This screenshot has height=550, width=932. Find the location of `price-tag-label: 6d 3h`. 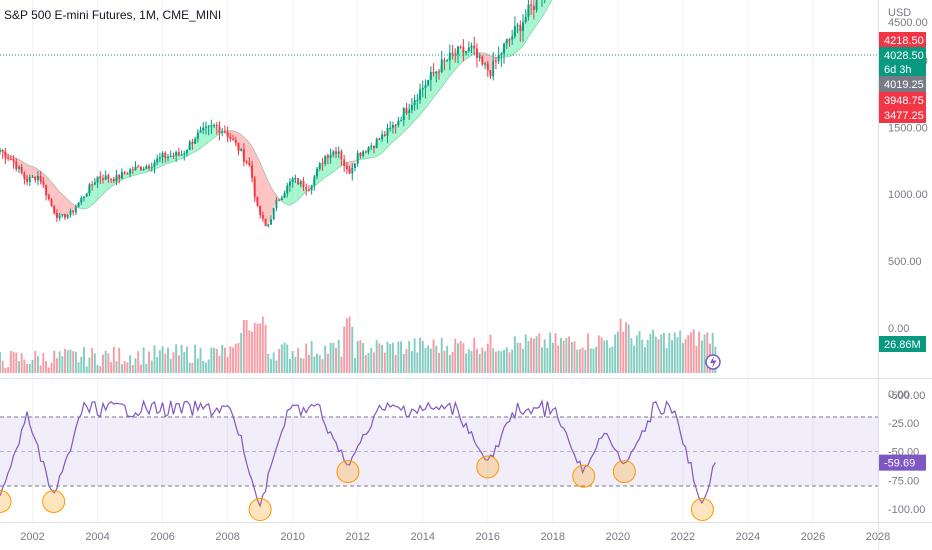

price-tag-label: 6d 3h is located at coordinates (898, 70).